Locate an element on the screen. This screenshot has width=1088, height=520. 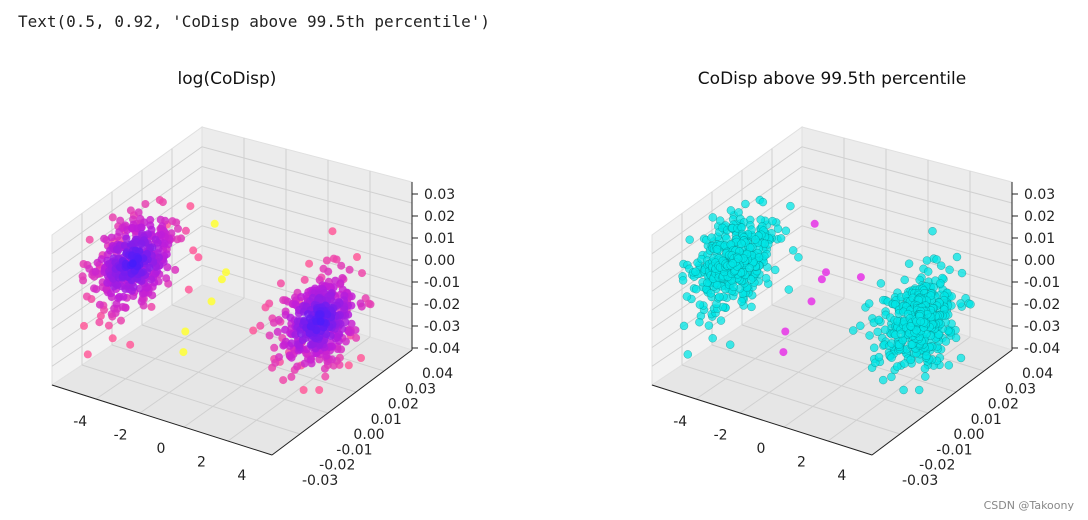
y-tick-label: -0.03 is located at coordinates (920, 481).